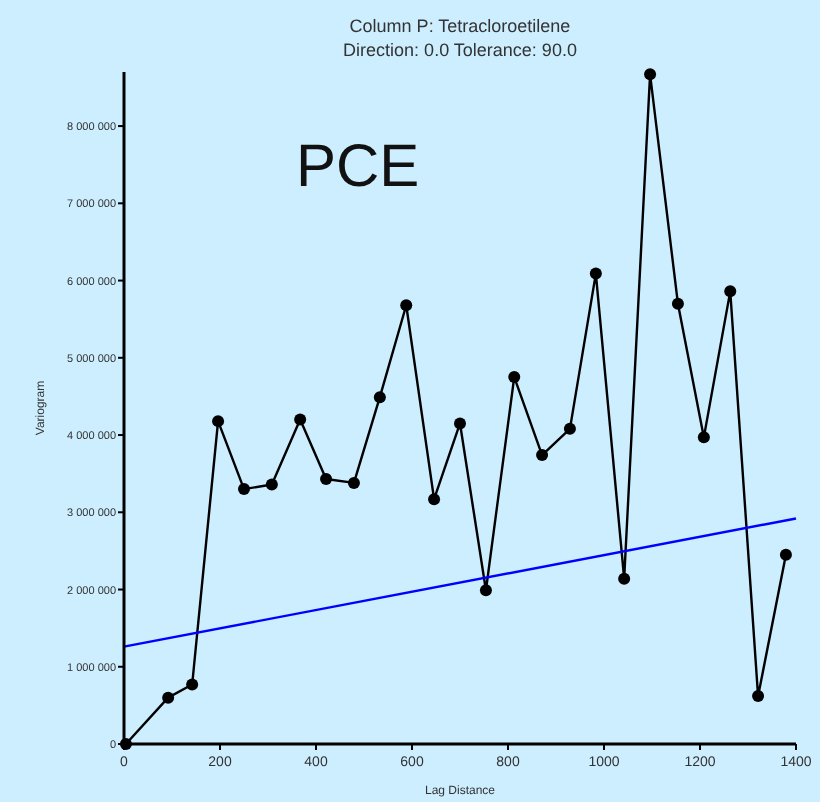 Image resolution: width=820 pixels, height=802 pixels. What do you see at coordinates (460, 50) in the screenshot?
I see `chart-subtitle: Direction: 0.0 Tolerance: 90.0` at bounding box center [460, 50].